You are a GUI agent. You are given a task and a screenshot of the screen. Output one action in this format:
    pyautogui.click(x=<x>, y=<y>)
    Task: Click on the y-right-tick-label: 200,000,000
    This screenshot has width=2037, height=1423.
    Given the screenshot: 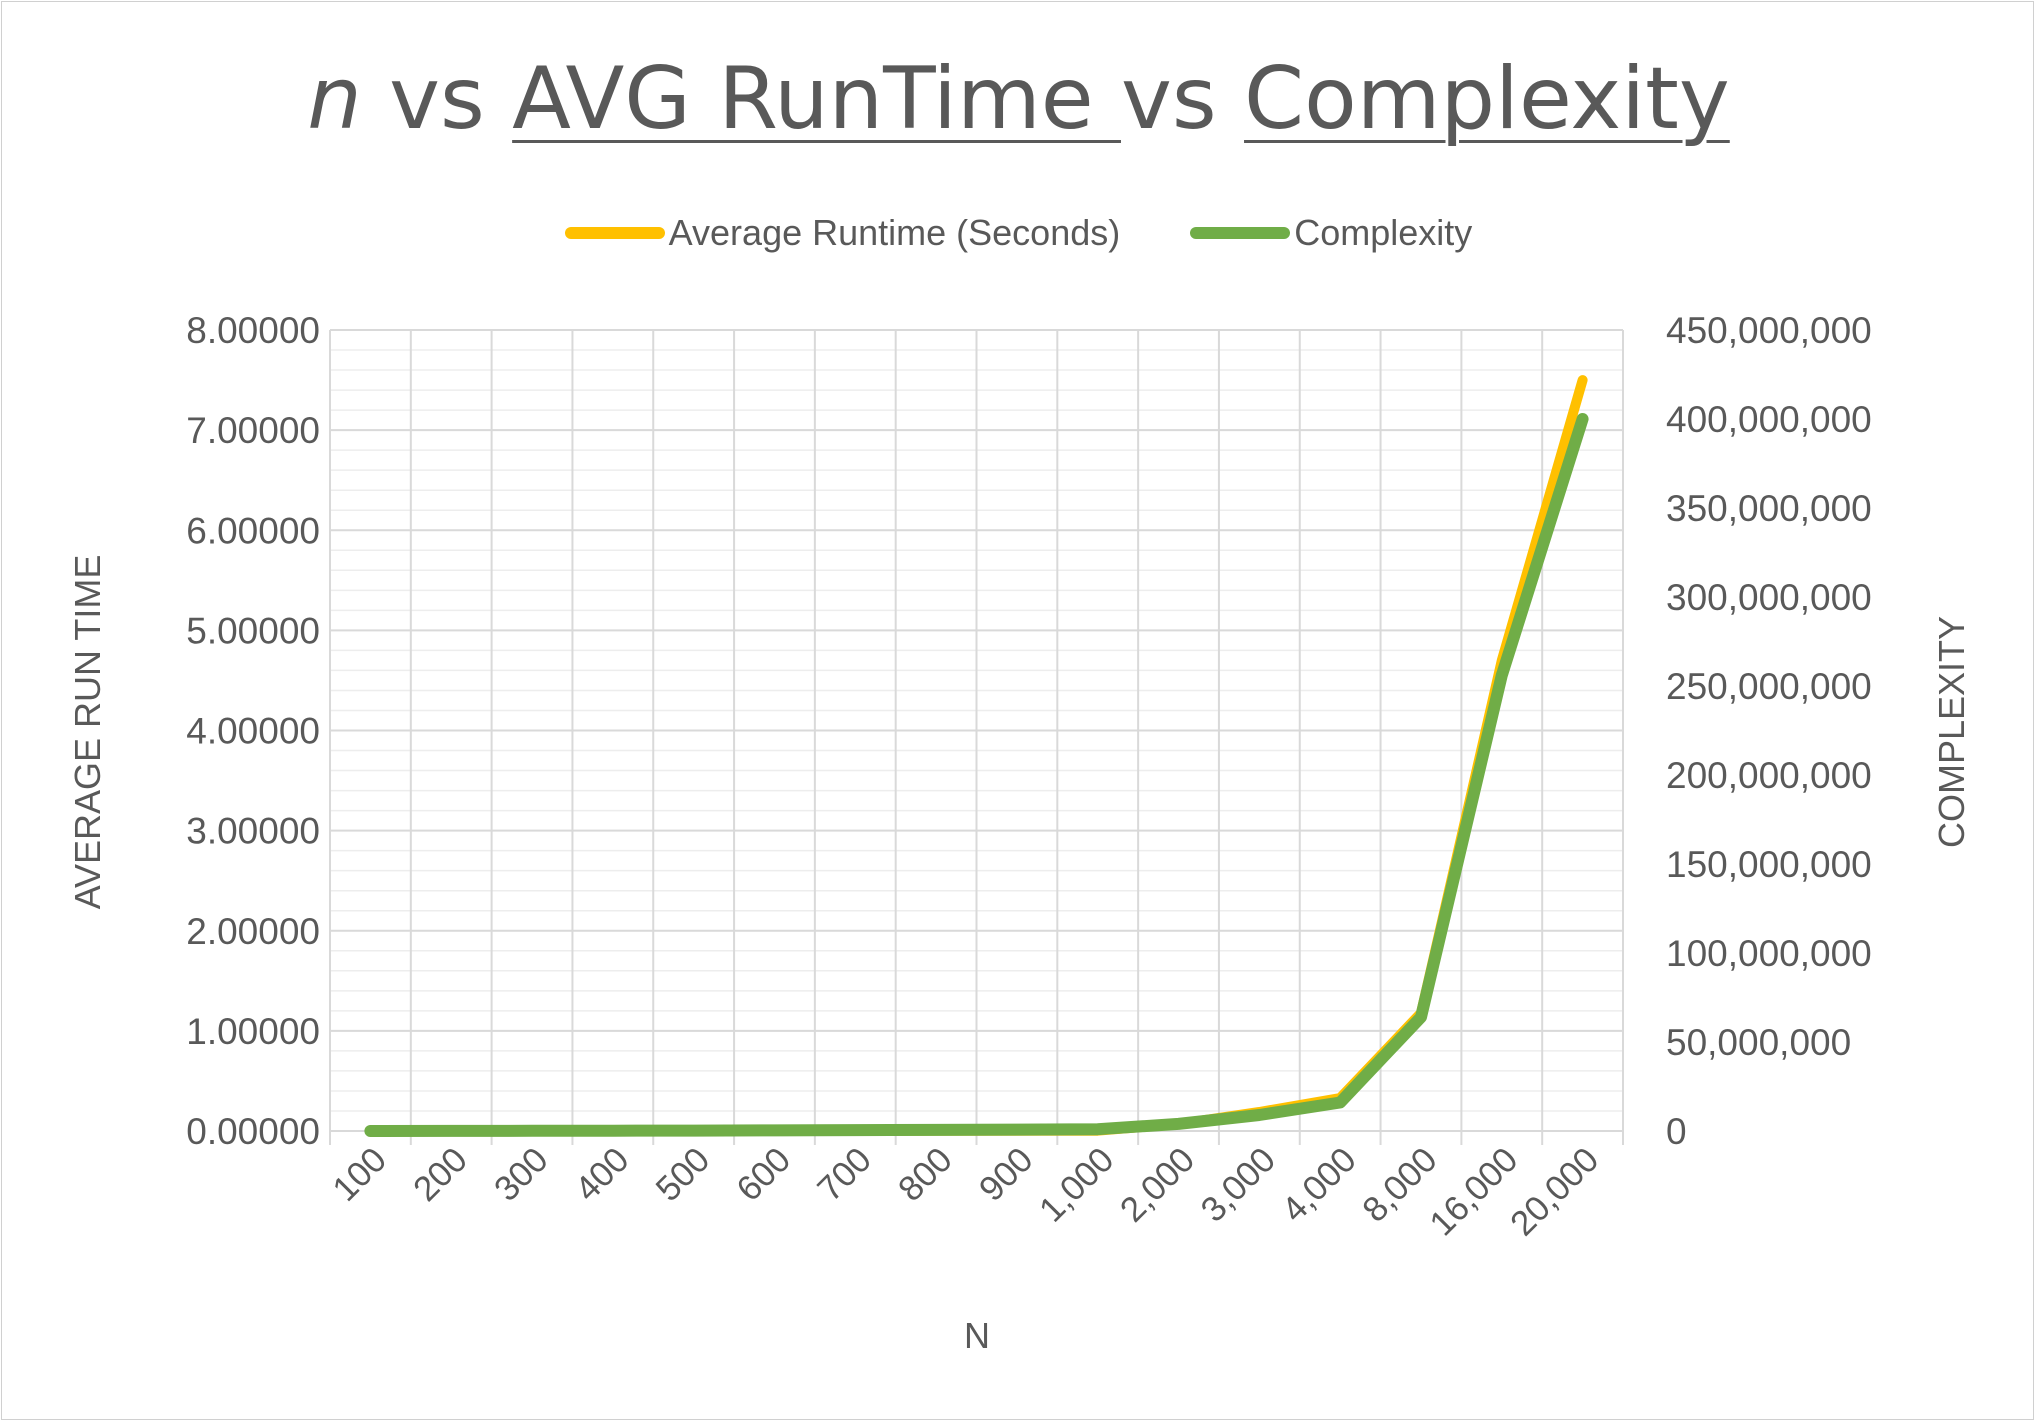 What is the action you would take?
    pyautogui.click(x=1769, y=775)
    